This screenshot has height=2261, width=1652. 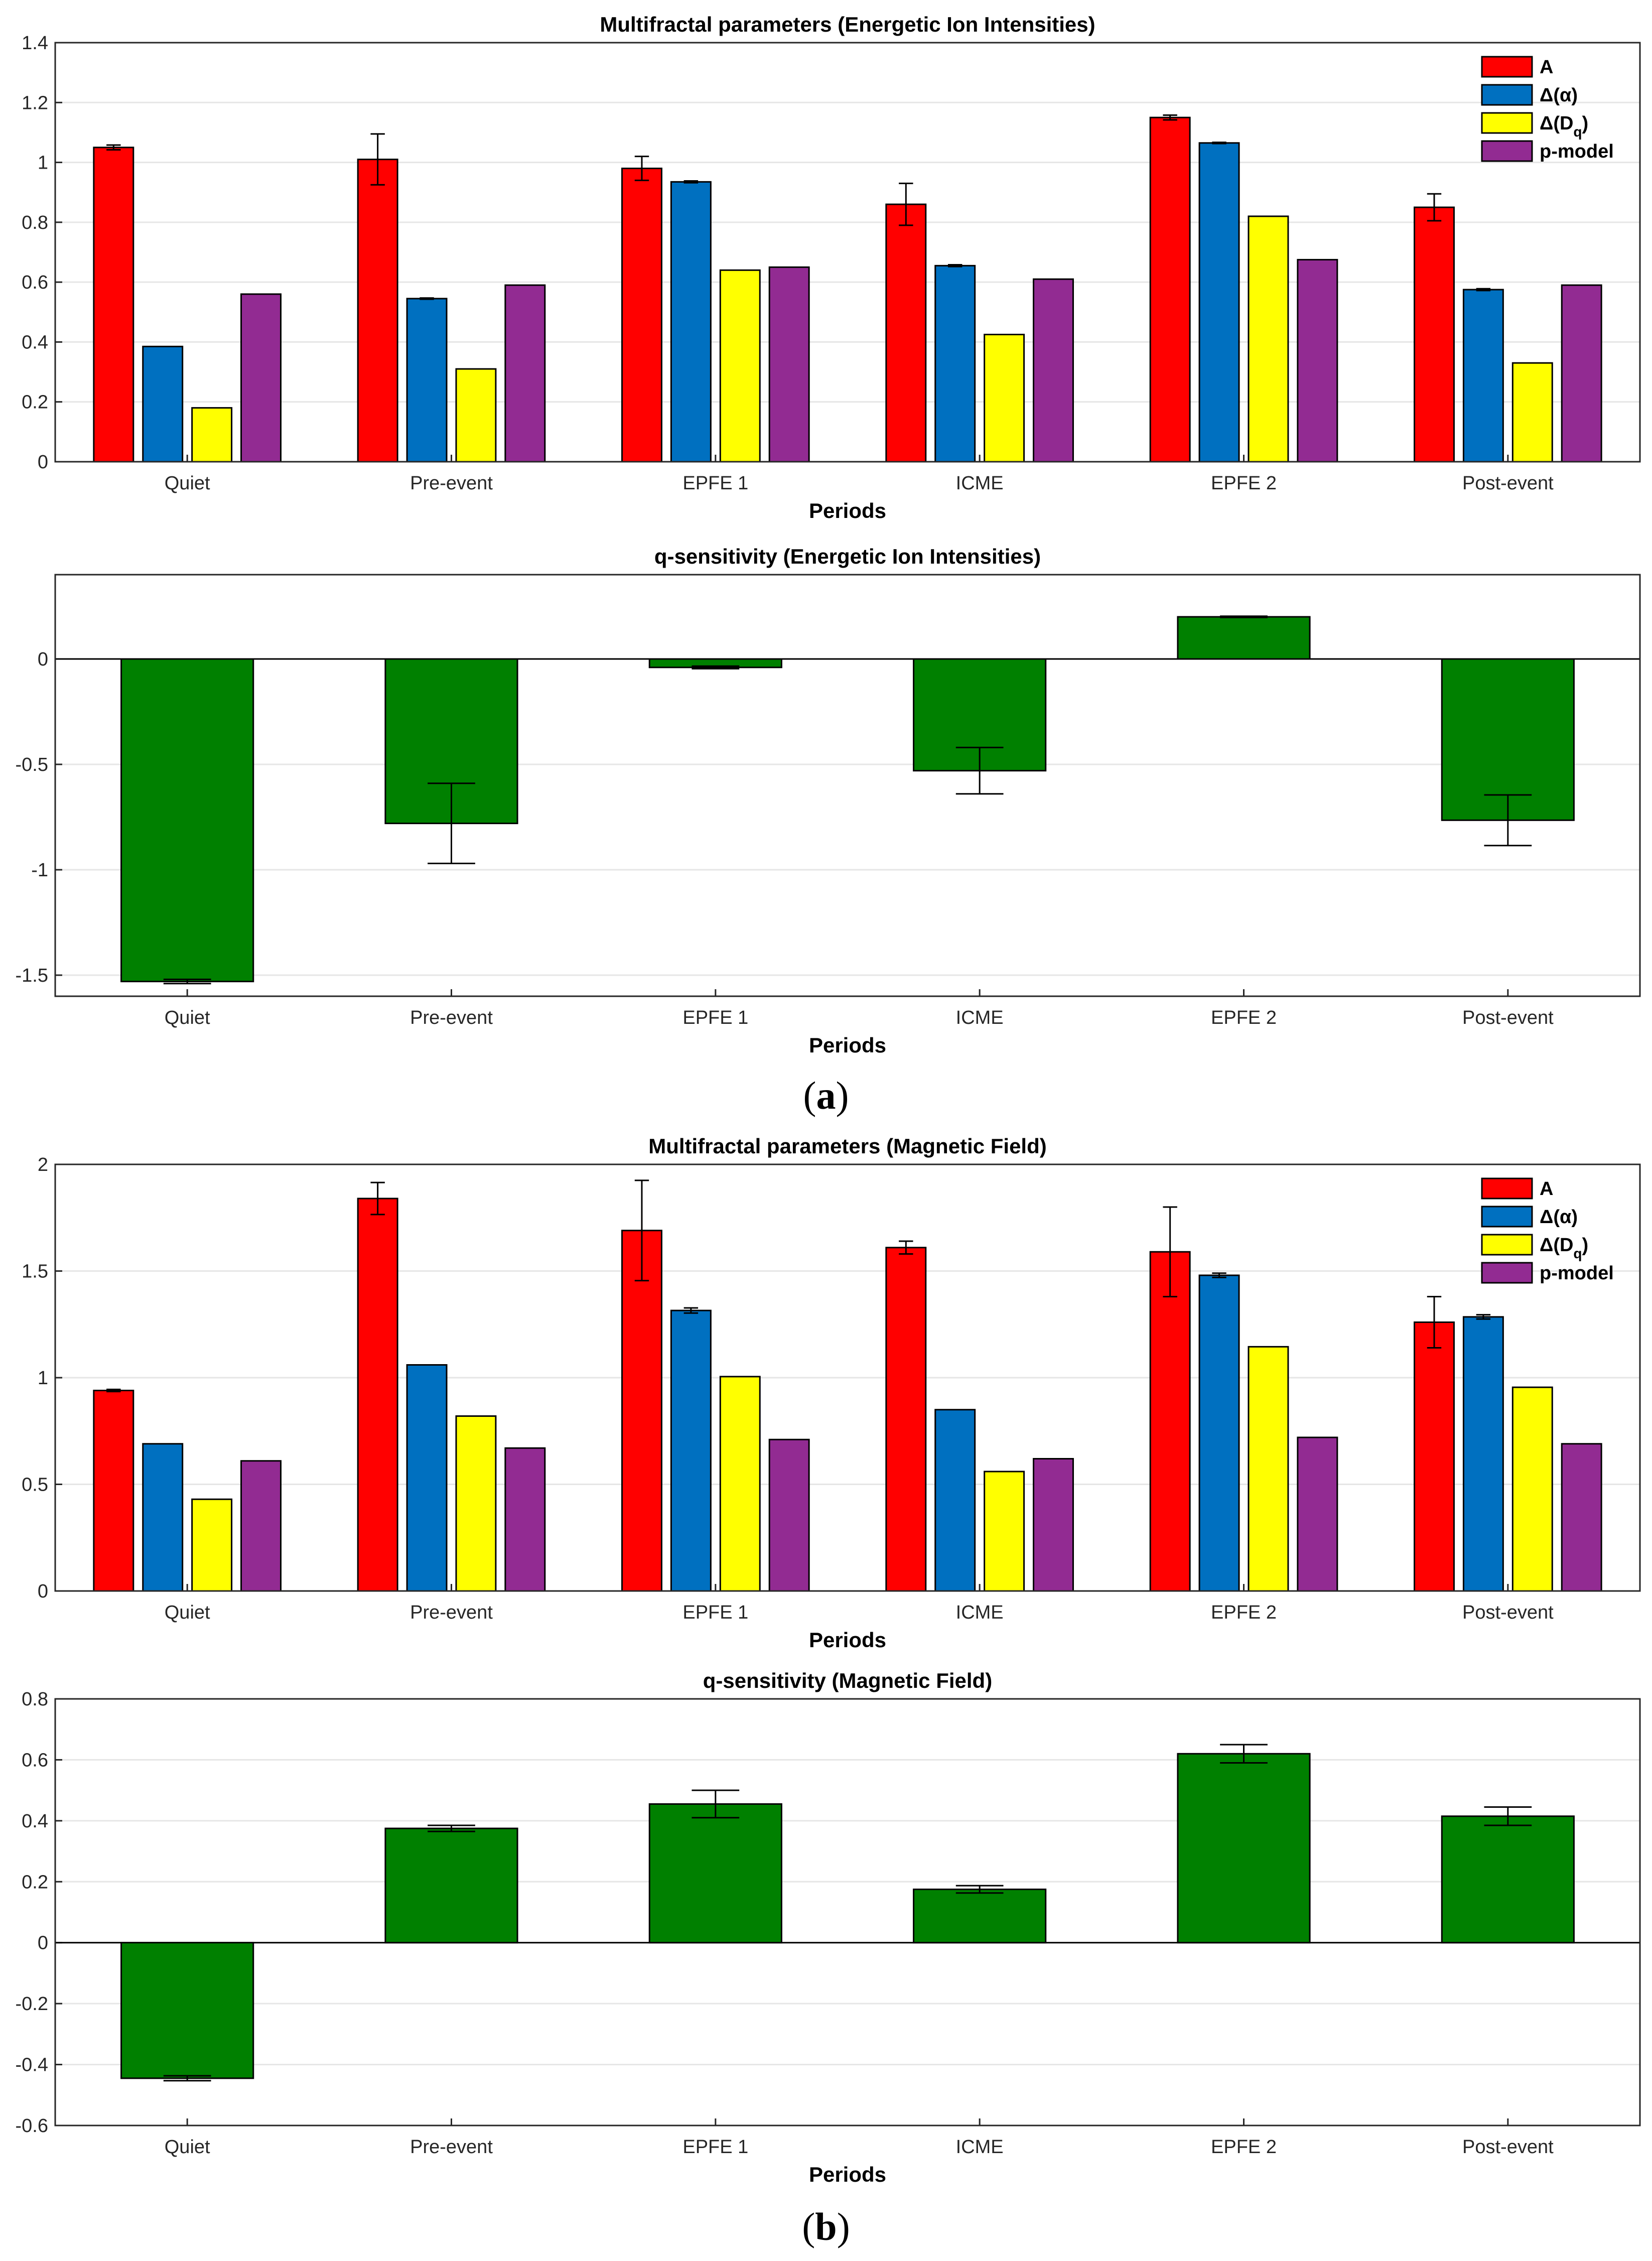 I want to click on ion-multifractal-legend-label-p-model: p-model, so click(x=1577, y=151).